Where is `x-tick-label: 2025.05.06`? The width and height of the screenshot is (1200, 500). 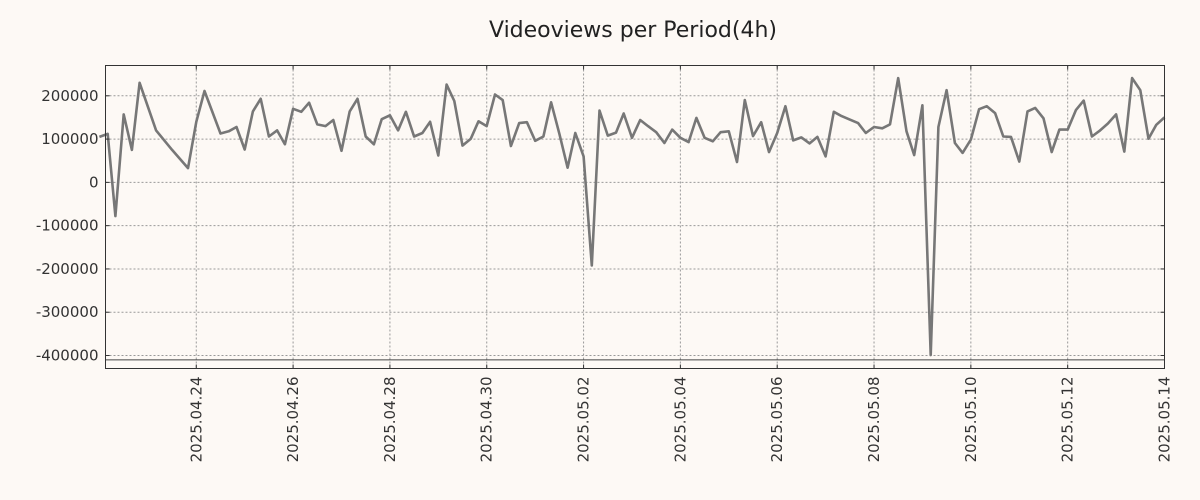
x-tick-label: 2025.05.06 is located at coordinates (777, 420).